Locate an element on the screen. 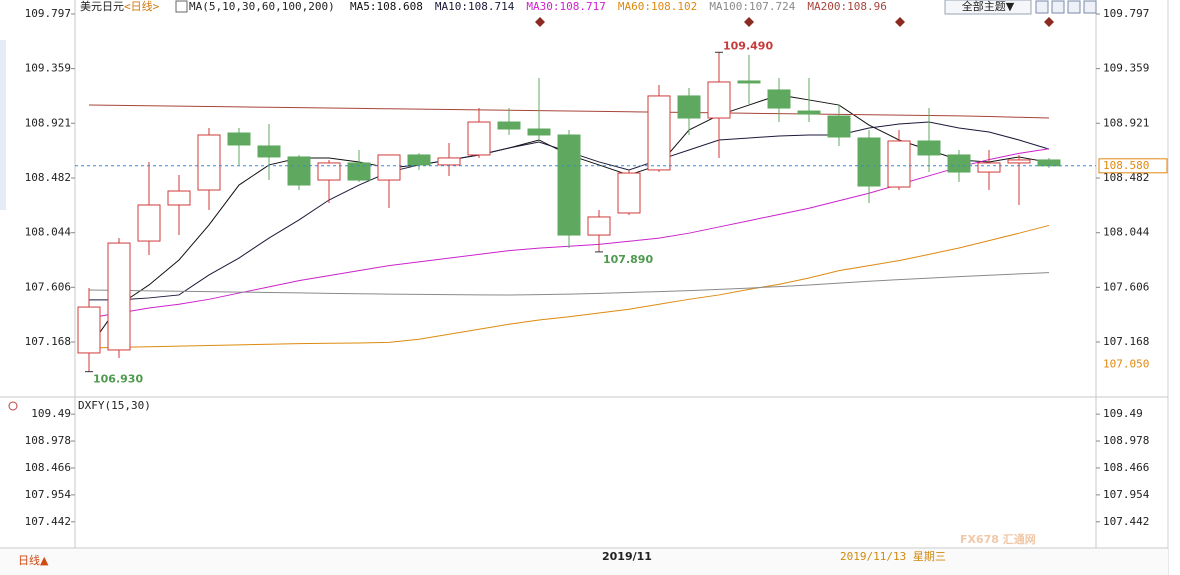 This screenshot has height=575, width=1180. legend-entry: MA100:107.724 is located at coordinates (752, 6).